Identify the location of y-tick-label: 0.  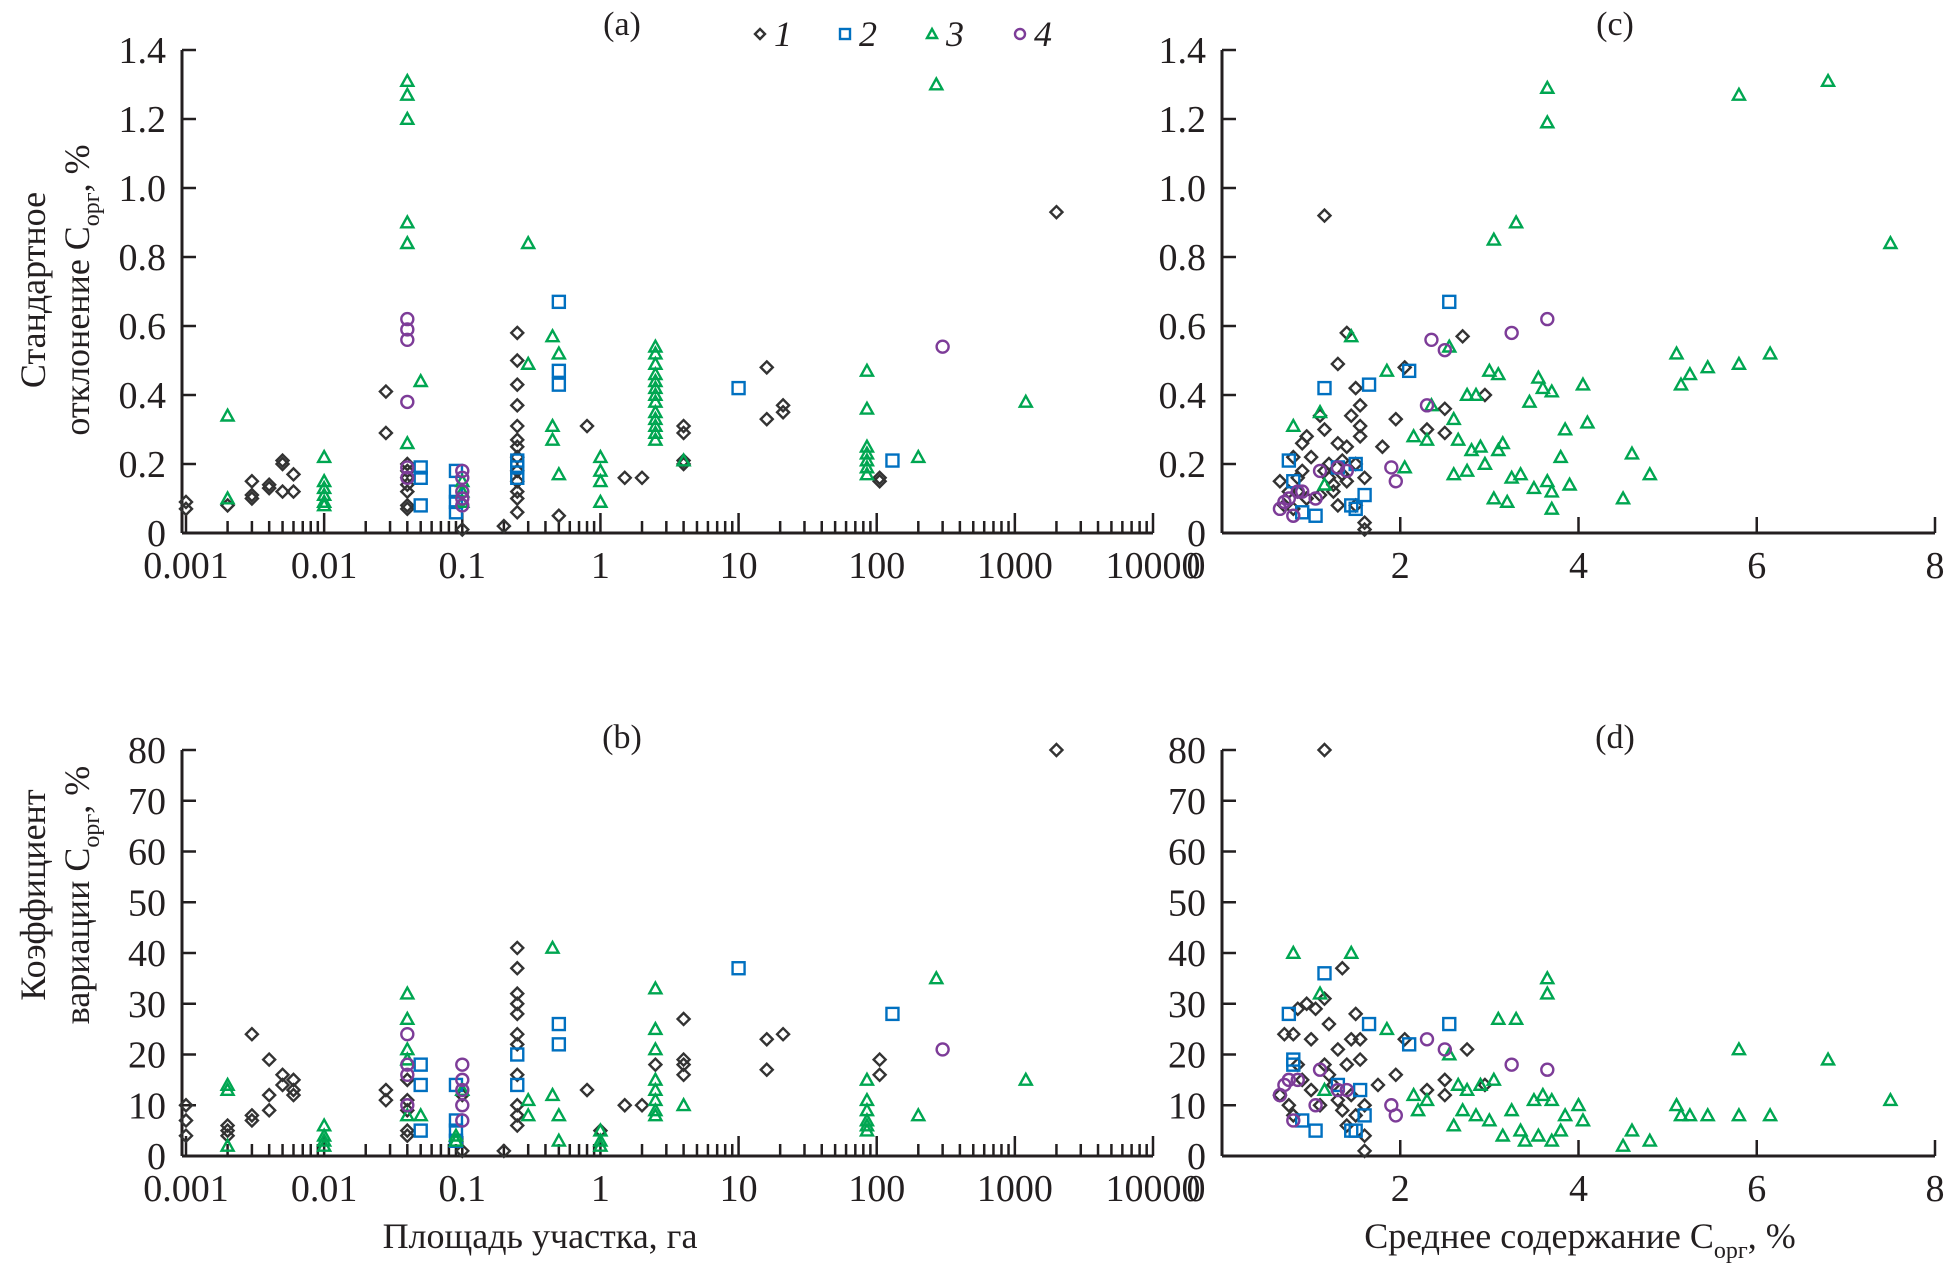
(156, 534).